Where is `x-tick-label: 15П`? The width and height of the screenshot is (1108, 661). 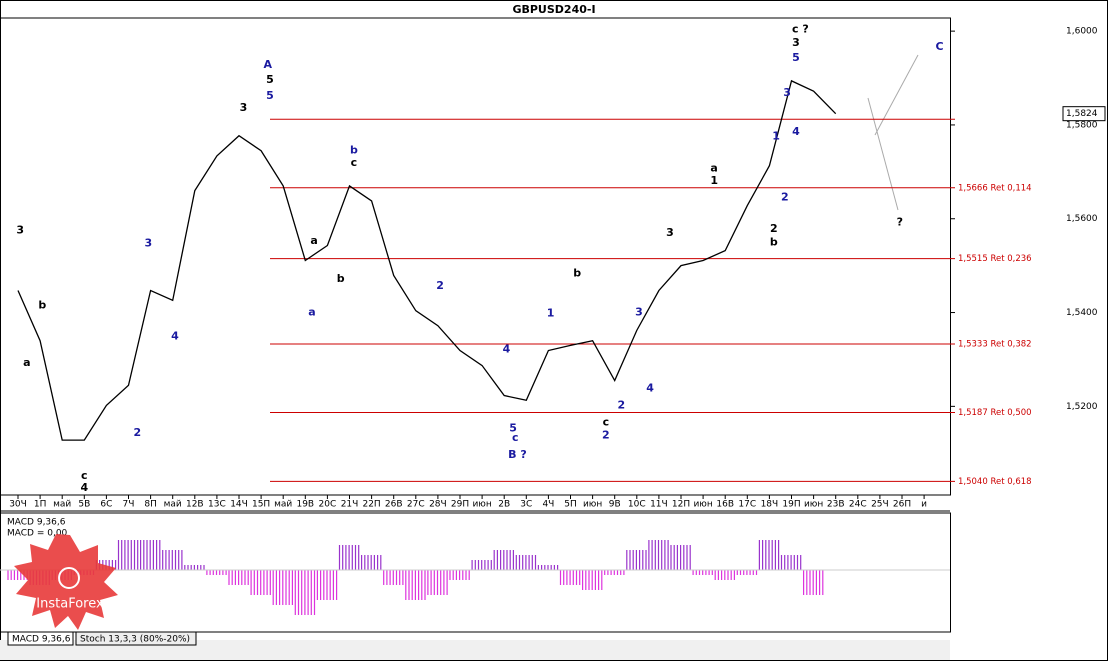
x-tick-label: 15П is located at coordinates (261, 505).